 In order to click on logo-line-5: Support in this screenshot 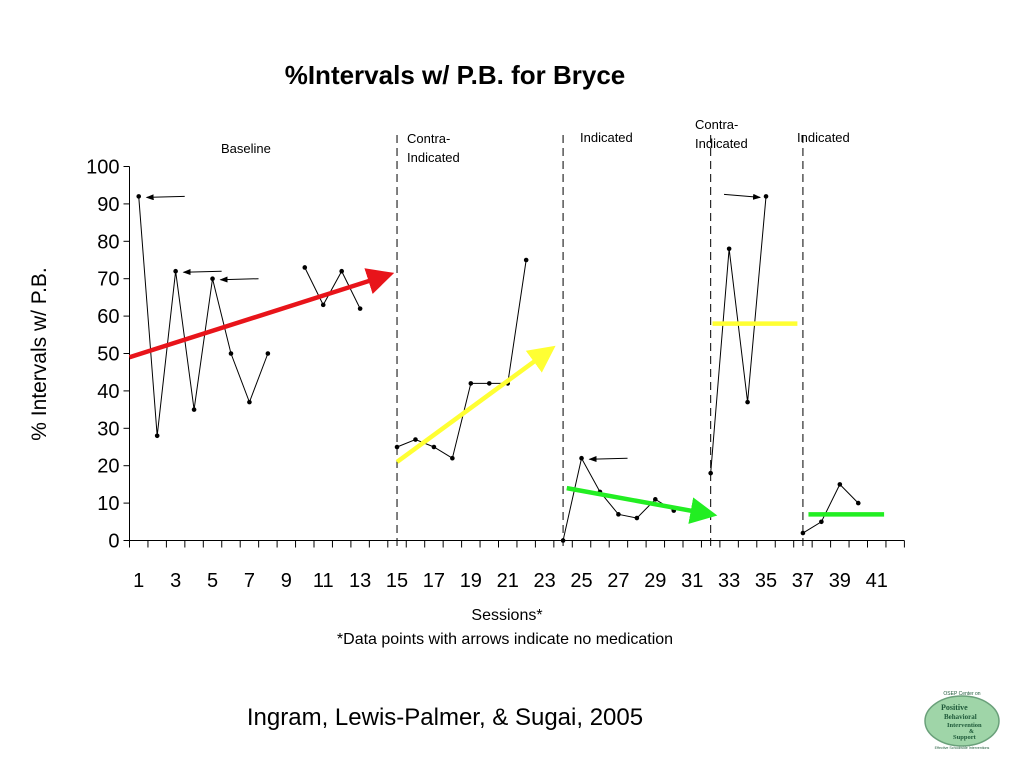, I will do `click(965, 737)`.